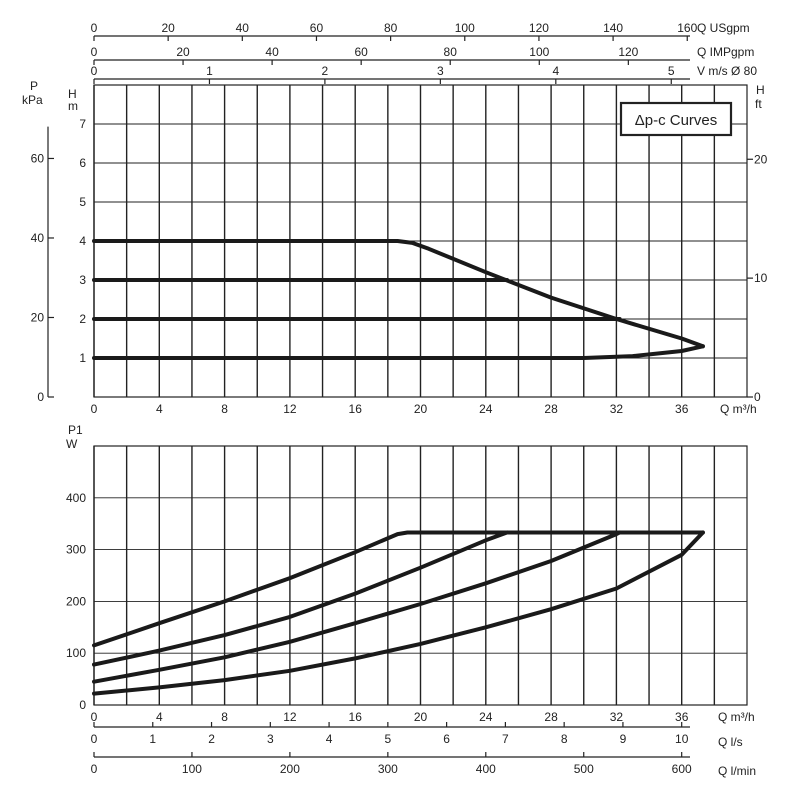 The image size is (800, 800). I want to click on pressure-tick-label: 40, so click(38, 238).